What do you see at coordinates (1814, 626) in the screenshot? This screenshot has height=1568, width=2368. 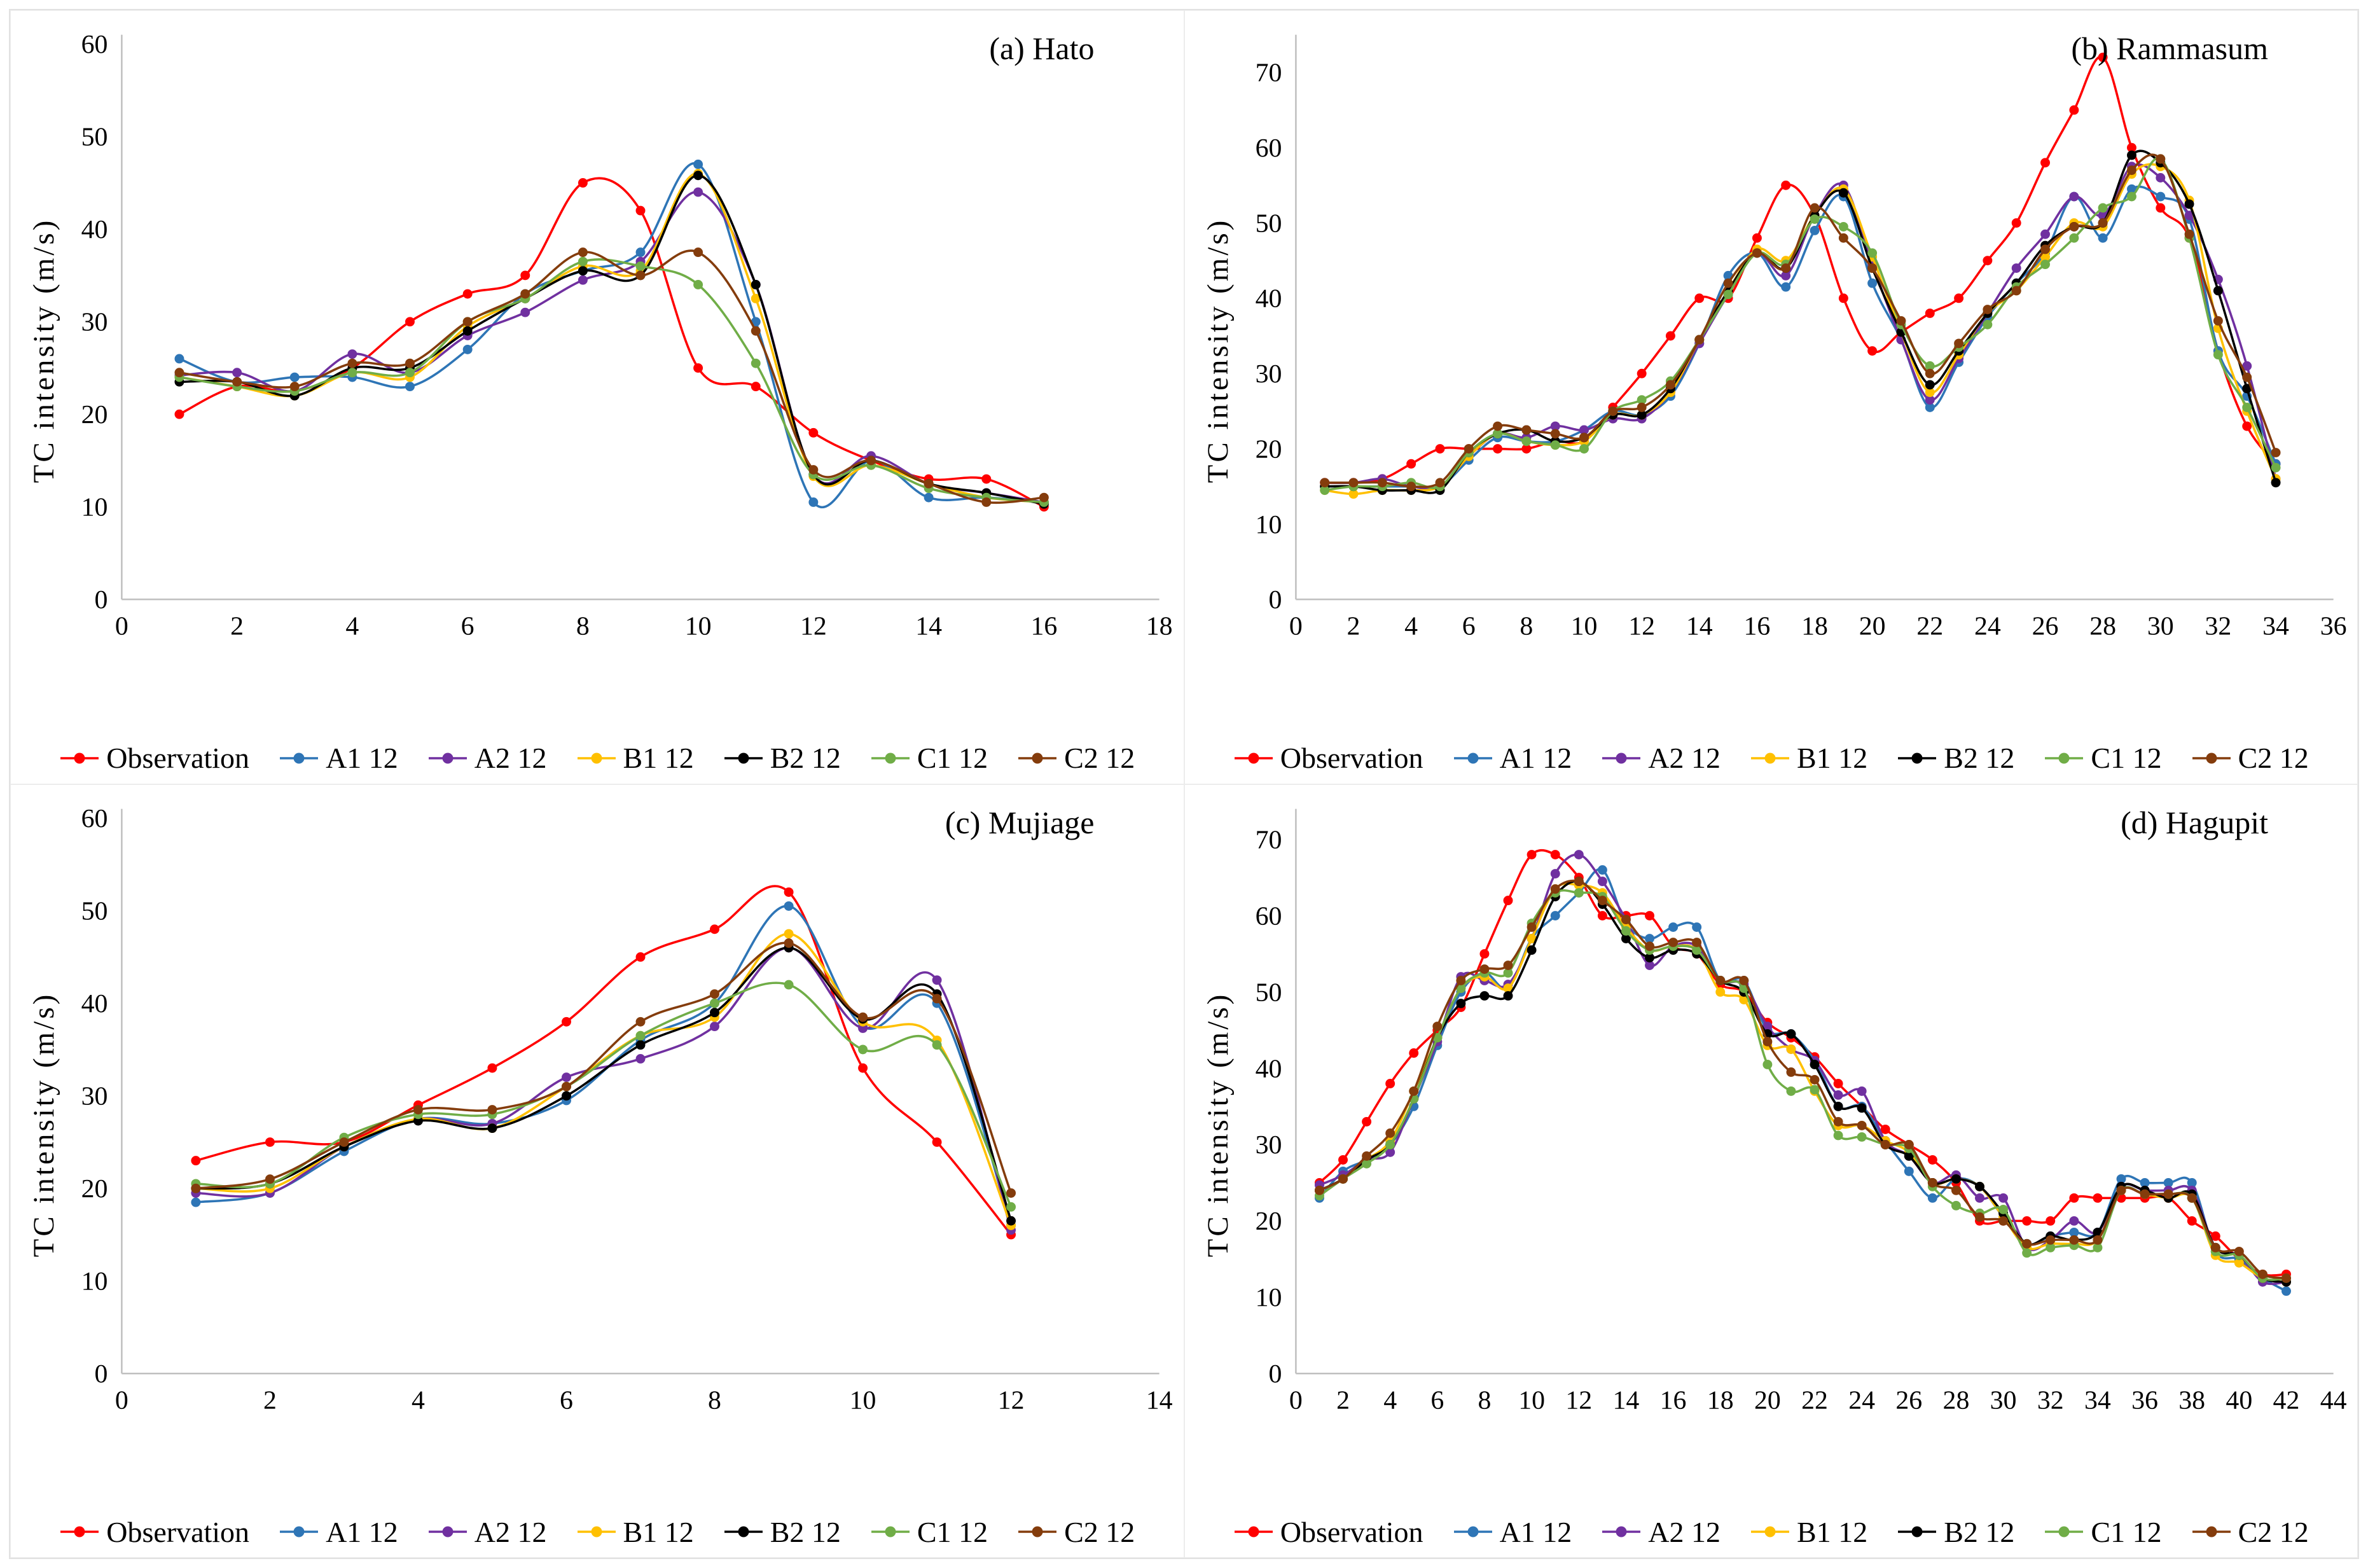 I see `x-tick-label: 18` at bounding box center [1814, 626].